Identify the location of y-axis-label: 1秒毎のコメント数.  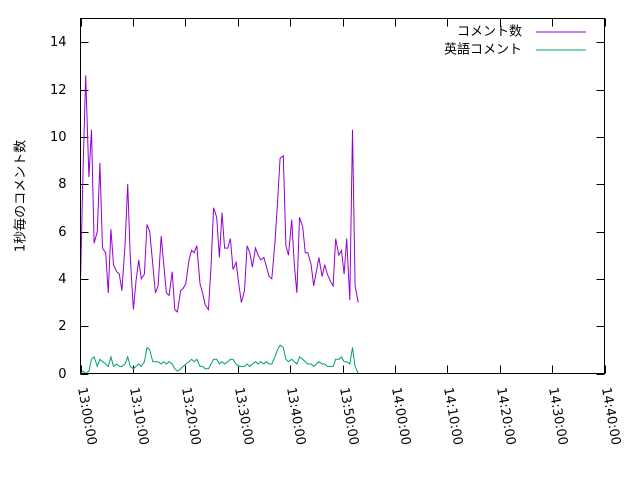
(21, 196).